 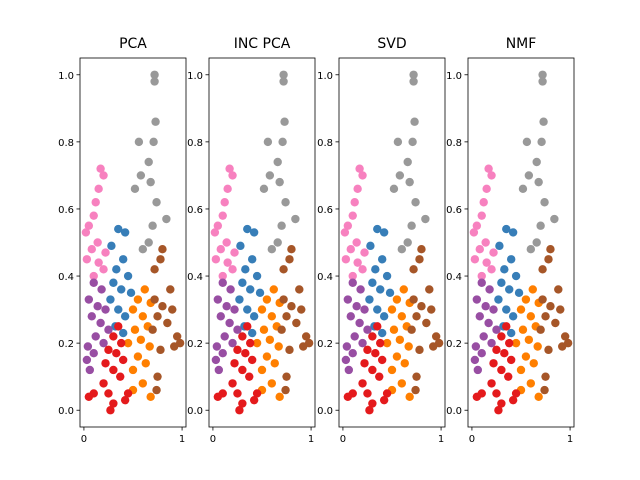 What do you see at coordinates (454, 143) in the screenshot?
I see `y-tick-label: 0.8` at bounding box center [454, 143].